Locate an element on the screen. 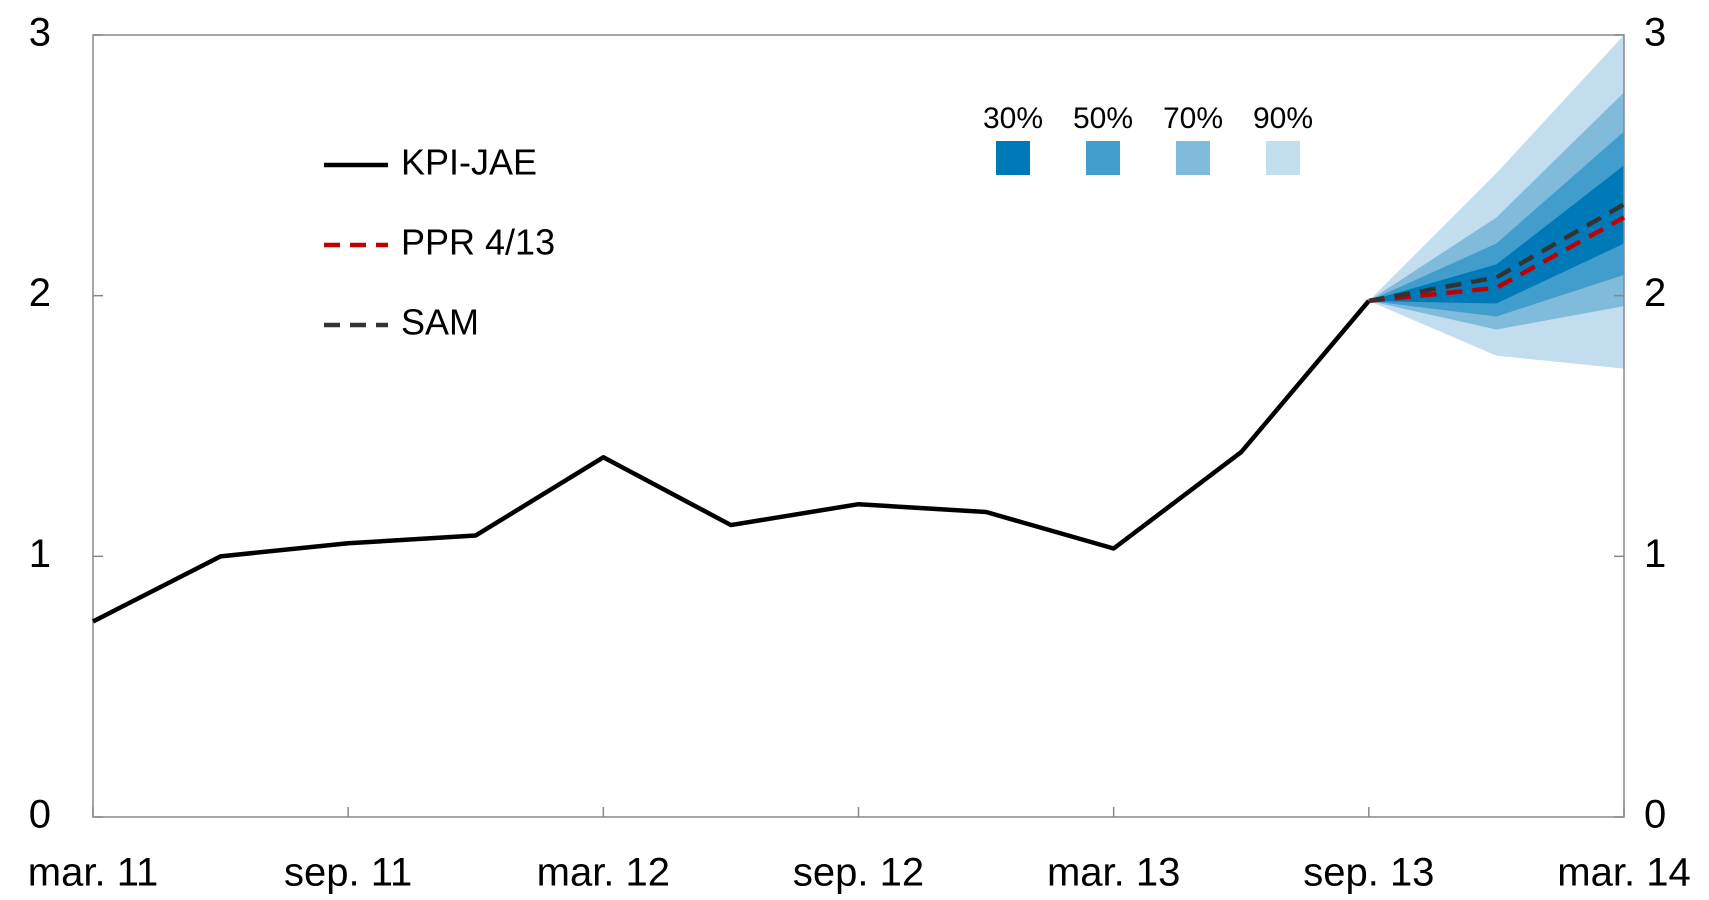 This screenshot has width=1709, height=900. legend-label: SAM is located at coordinates (440, 322).